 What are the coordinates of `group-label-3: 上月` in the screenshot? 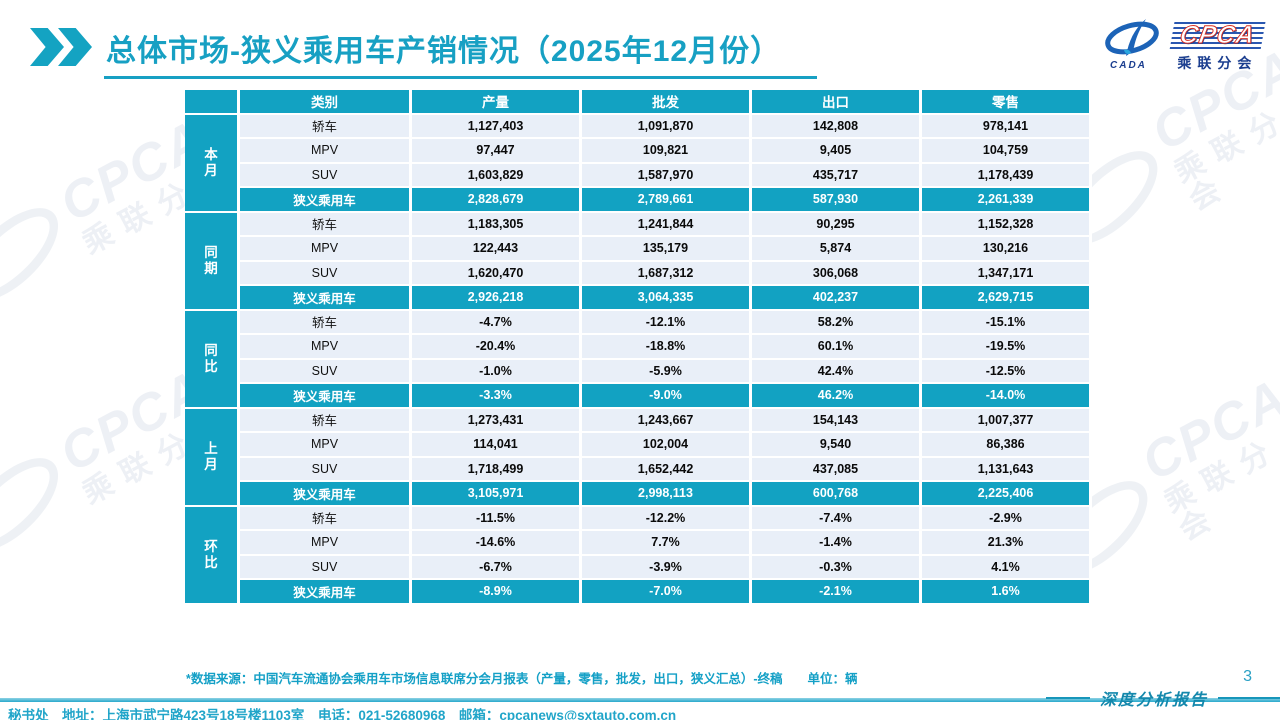 It's located at (212, 457).